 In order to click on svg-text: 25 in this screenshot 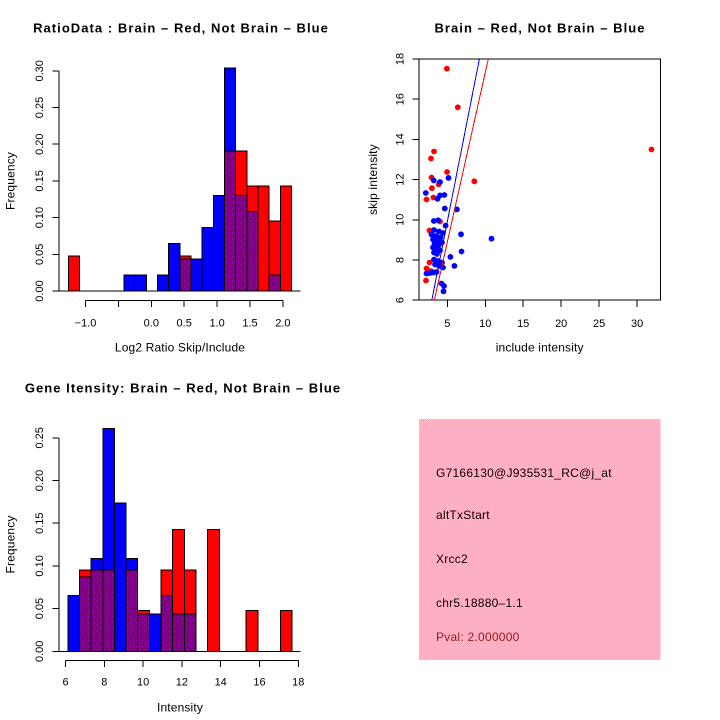, I will do `click(599, 324)`.